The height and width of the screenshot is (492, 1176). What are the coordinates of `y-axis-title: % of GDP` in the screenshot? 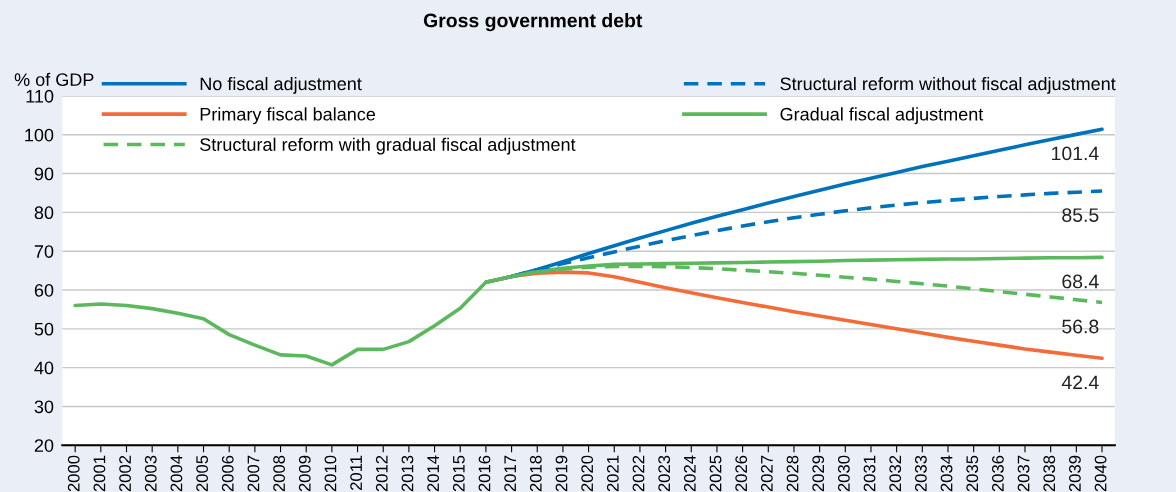 It's located at (54, 79).